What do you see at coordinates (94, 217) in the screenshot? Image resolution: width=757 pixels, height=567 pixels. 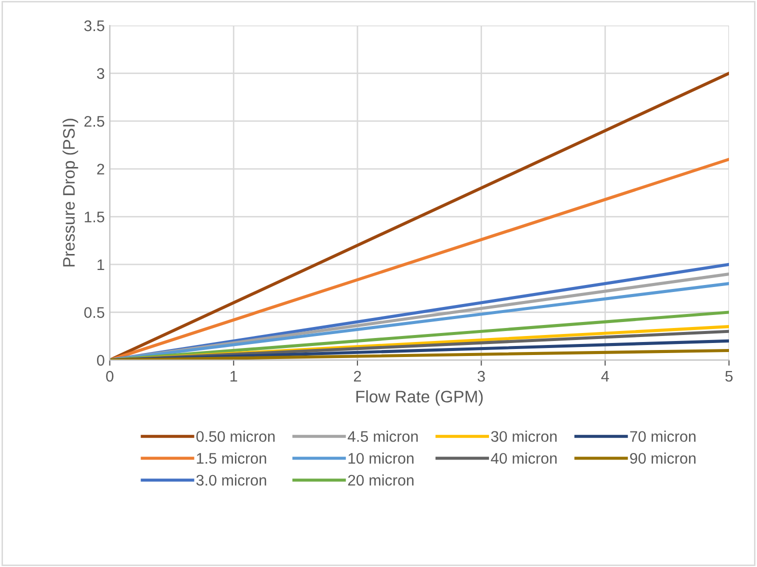 I see `y-tick-label: 1.5` at bounding box center [94, 217].